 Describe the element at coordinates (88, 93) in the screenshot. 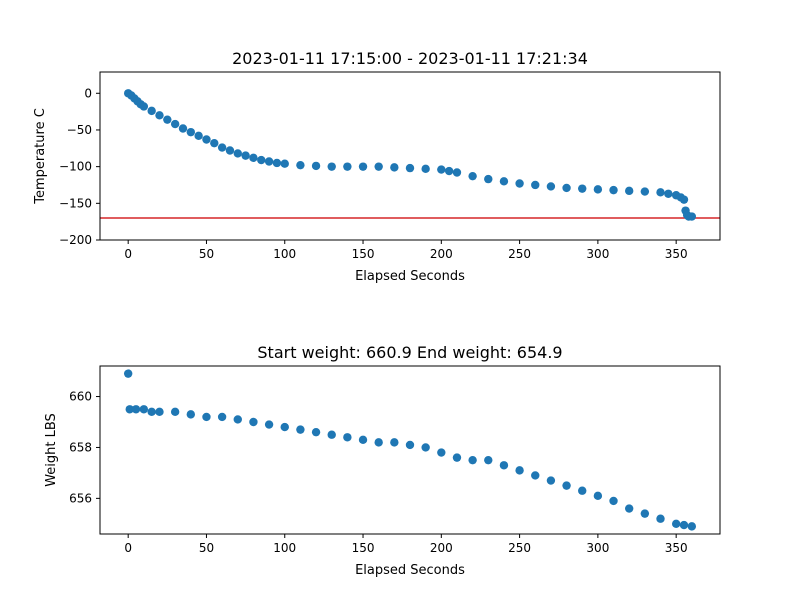

I see `temperature-y-tick-label: 0` at that location.